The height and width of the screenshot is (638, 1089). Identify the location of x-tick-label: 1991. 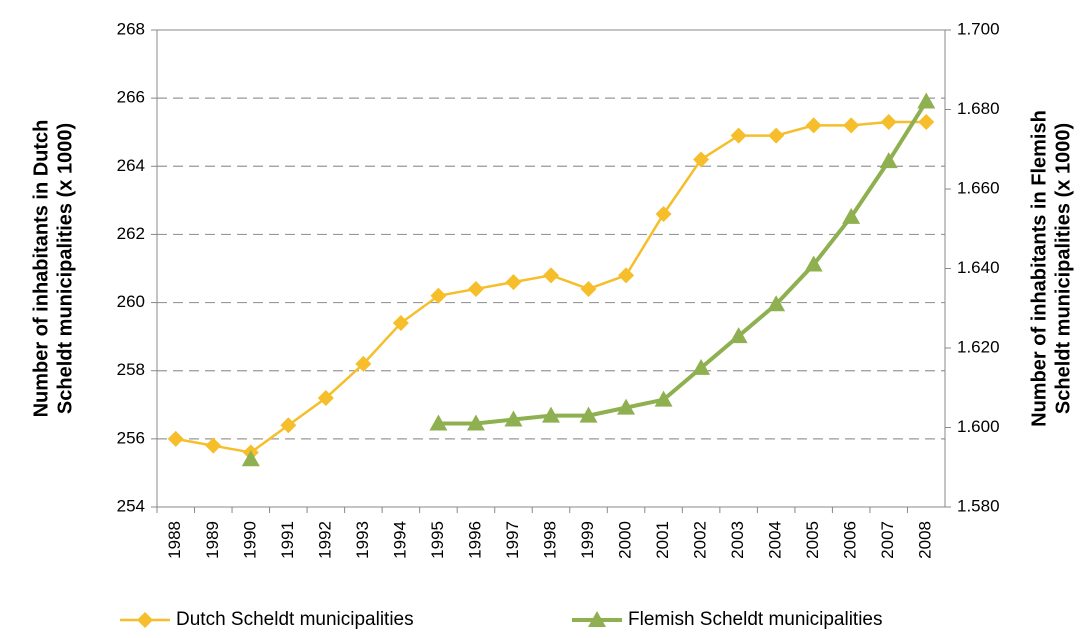
(287, 540).